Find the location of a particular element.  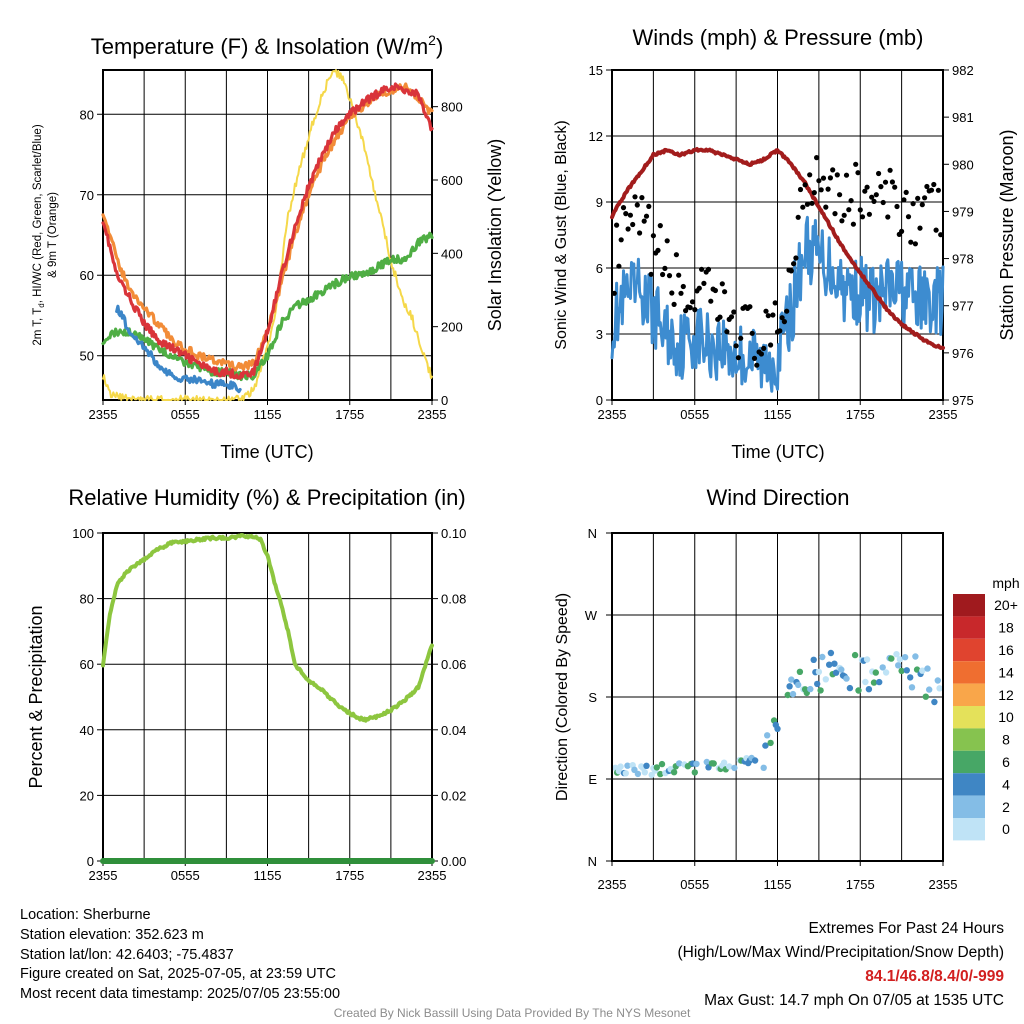

legend-label: 12 is located at coordinates (1006, 695).